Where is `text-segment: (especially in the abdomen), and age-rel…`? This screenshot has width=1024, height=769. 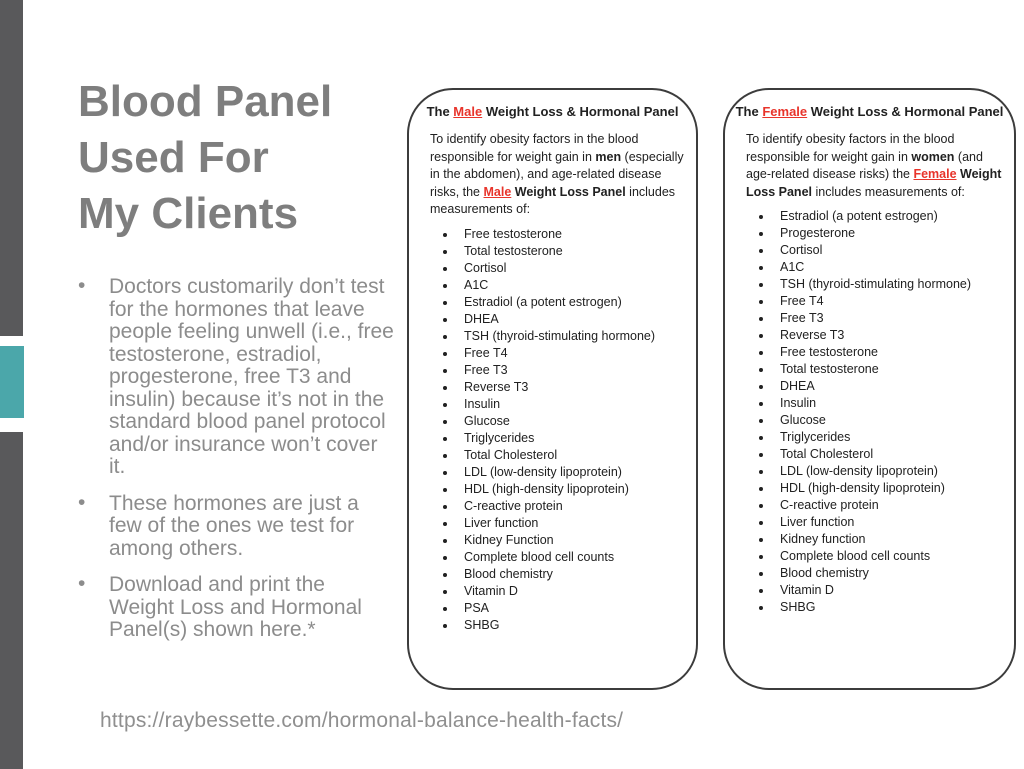 text-segment: (especially in the abdomen), and age-rel… is located at coordinates (557, 174).